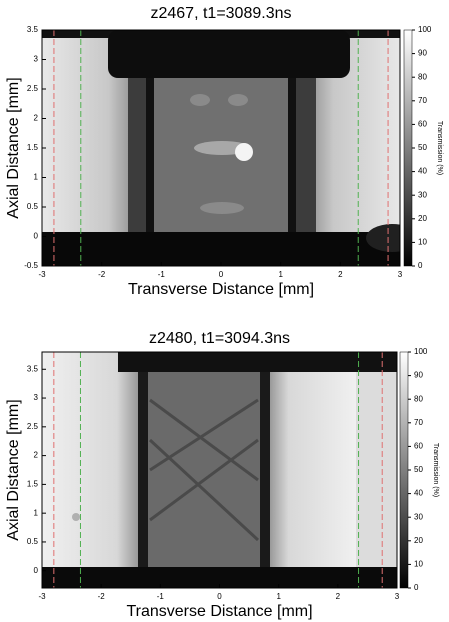 The width and height of the screenshot is (449, 622). Describe the element at coordinates (220, 13) in the screenshot. I see `chart-title: z2467, t1=3089.3ns` at that location.